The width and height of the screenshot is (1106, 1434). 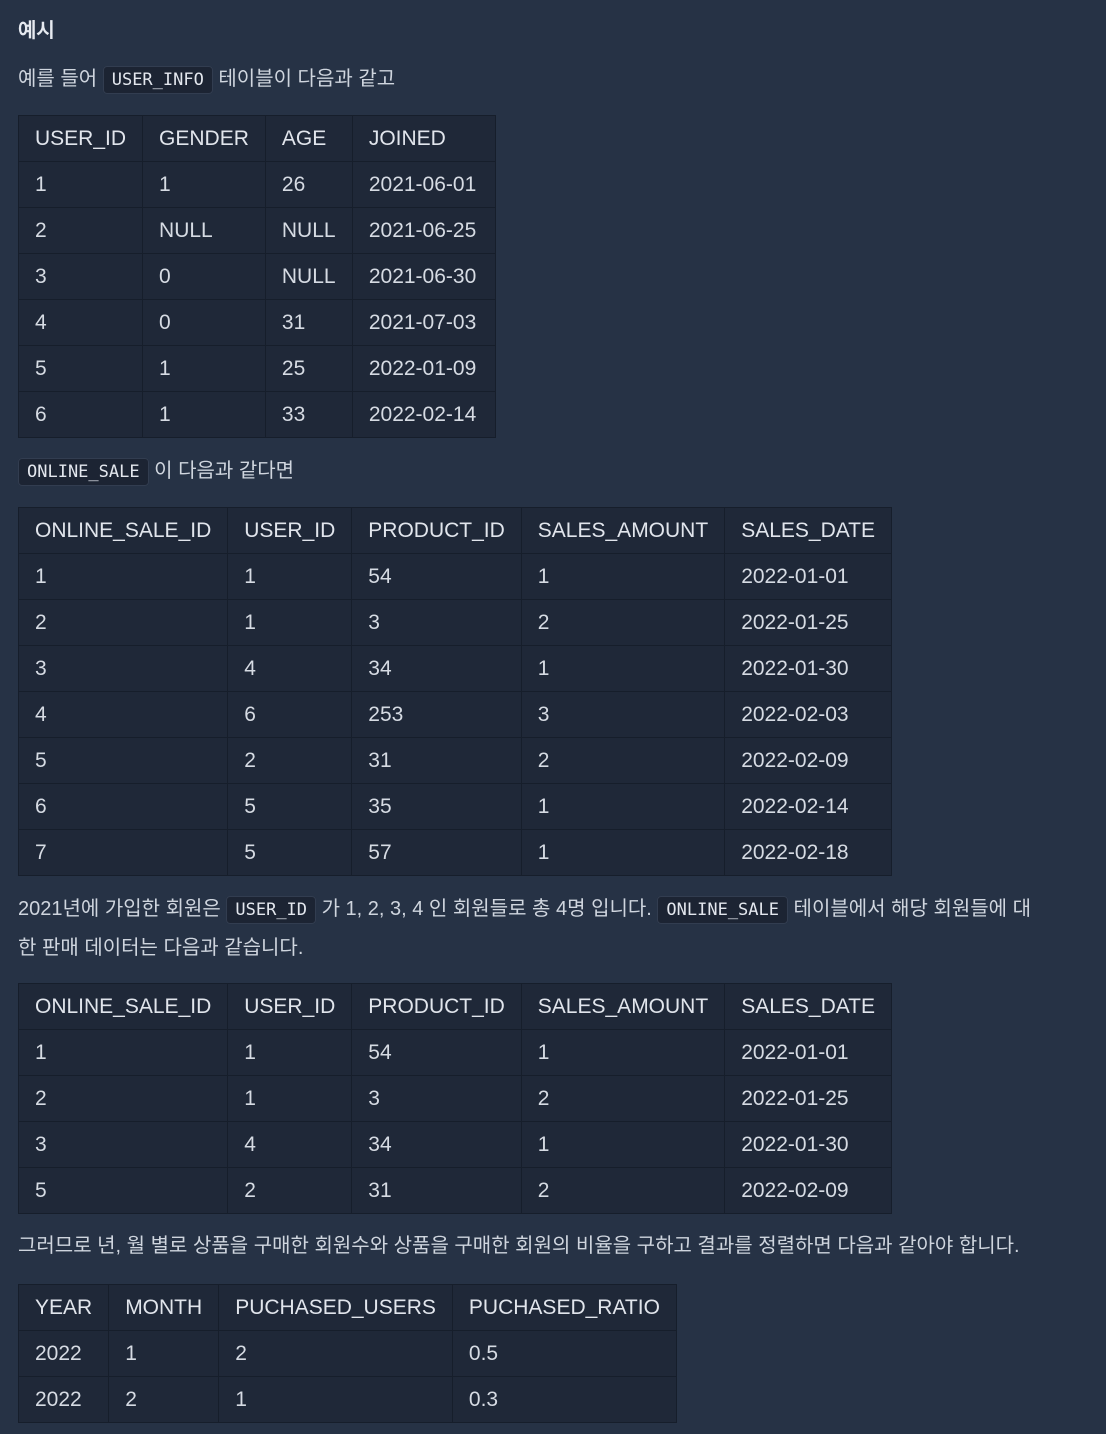 I want to click on user-info-code: USER_INFO, so click(x=157, y=80).